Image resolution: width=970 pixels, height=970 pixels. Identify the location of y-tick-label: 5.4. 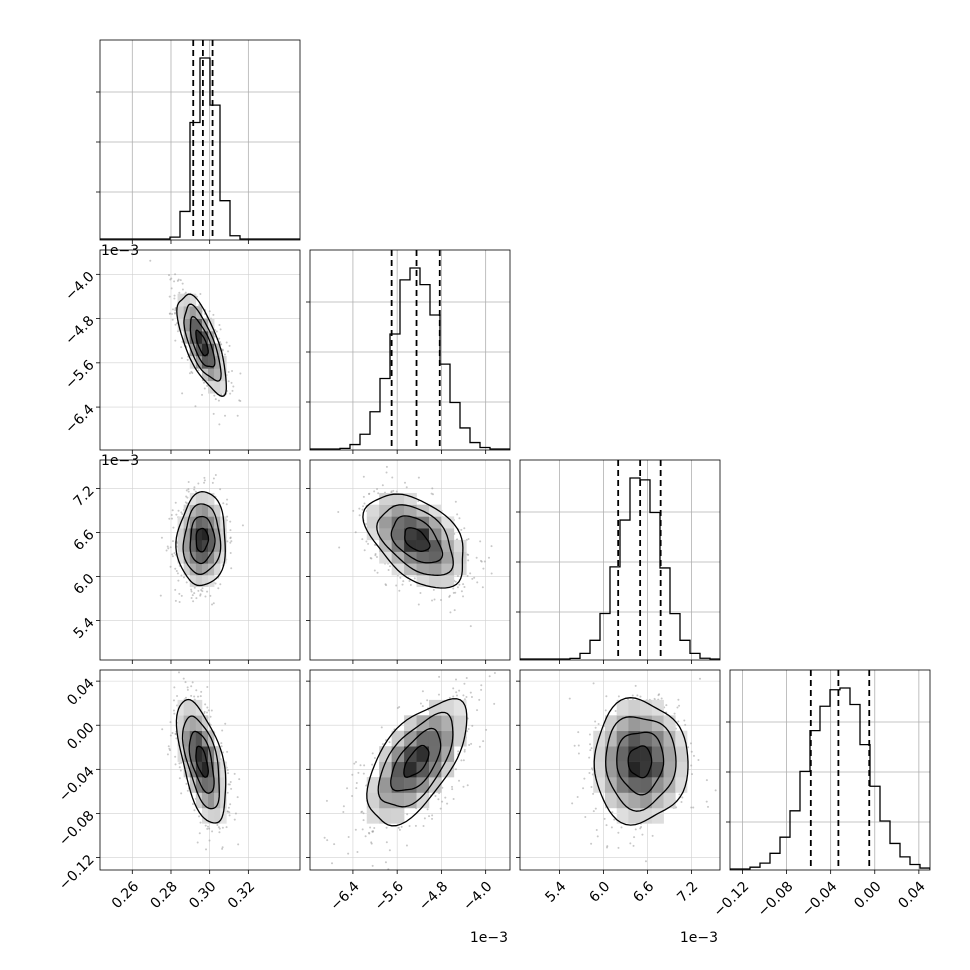
(84, 628).